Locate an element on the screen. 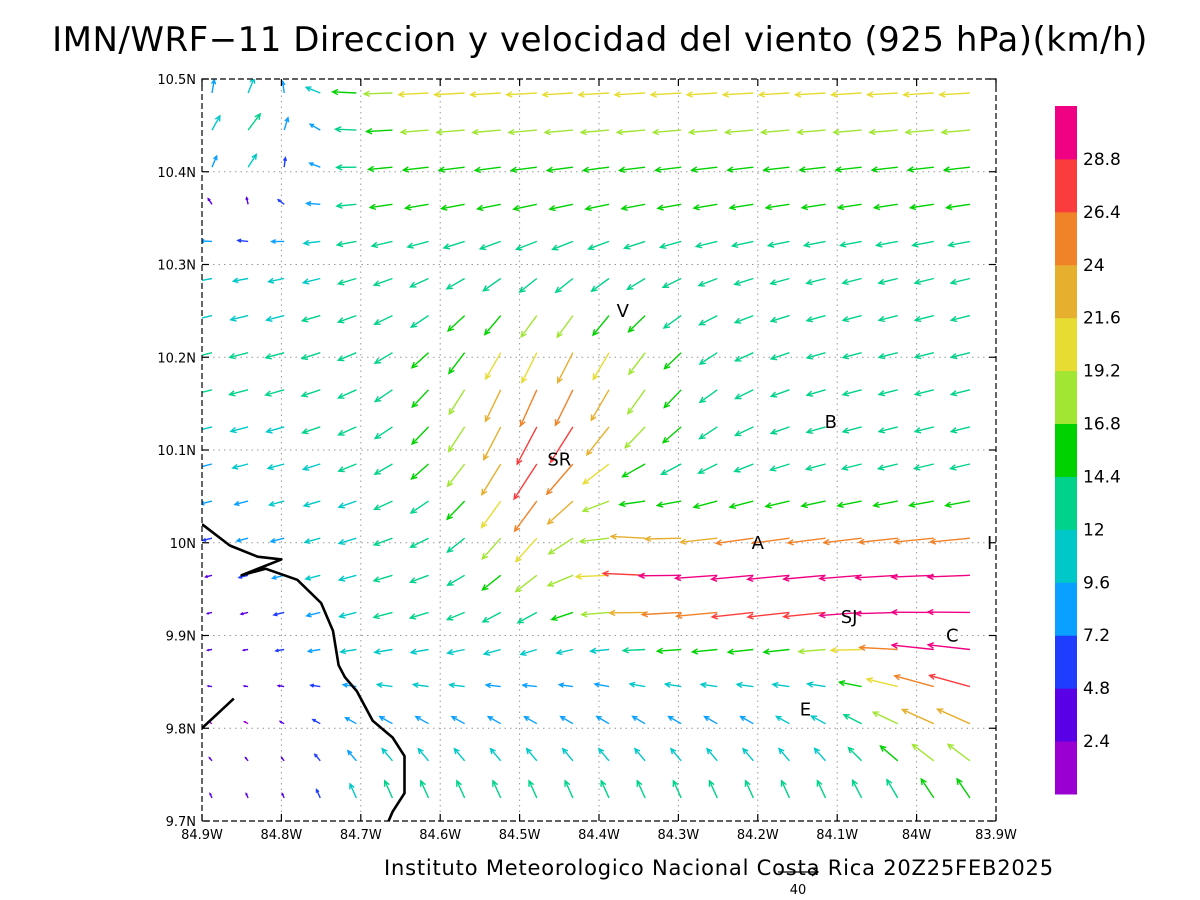 This screenshot has height=900, width=1200. y-tick-label: 10.3N is located at coordinates (176, 266).